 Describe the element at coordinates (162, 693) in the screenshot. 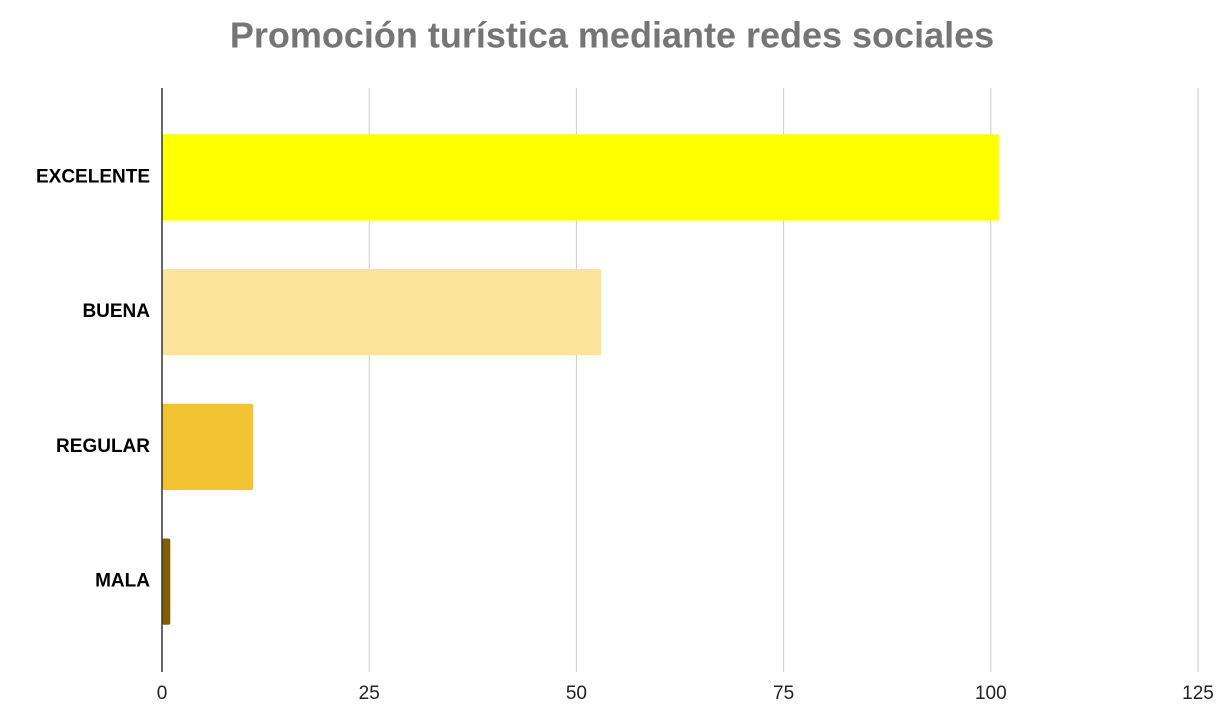

I see `x-tick-label: 0` at that location.